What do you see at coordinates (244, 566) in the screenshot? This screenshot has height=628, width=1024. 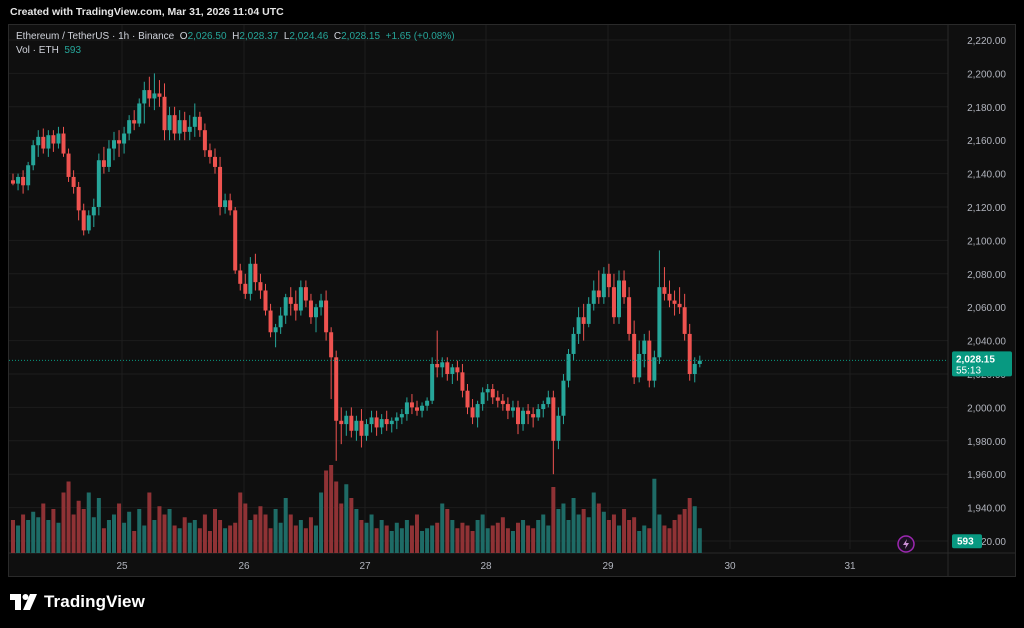 I see `x-tick-label: 26` at bounding box center [244, 566].